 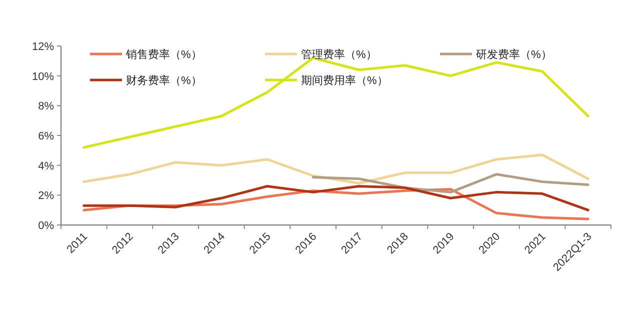 I want to click on y-tick-label: 8%, so click(x=46, y=106).